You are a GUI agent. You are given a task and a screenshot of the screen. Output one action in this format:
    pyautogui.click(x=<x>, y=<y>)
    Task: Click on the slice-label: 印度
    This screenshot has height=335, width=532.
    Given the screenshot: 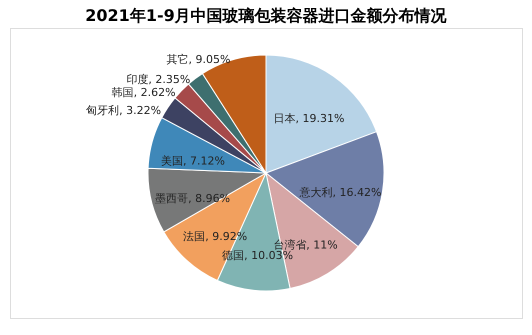 What is the action you would take?
    pyautogui.click(x=137, y=79)
    